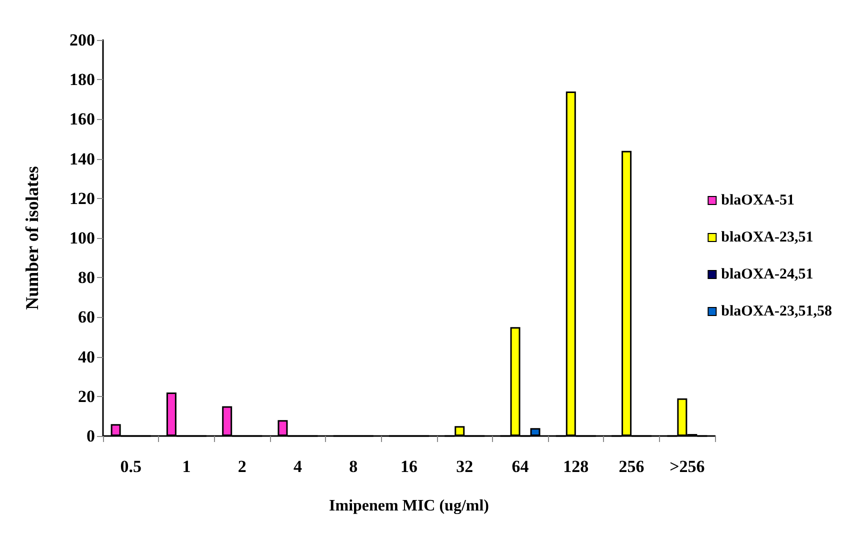 The width and height of the screenshot is (853, 539). Describe the element at coordinates (758, 200) in the screenshot. I see `legend-label: blaOXA-51` at that location.